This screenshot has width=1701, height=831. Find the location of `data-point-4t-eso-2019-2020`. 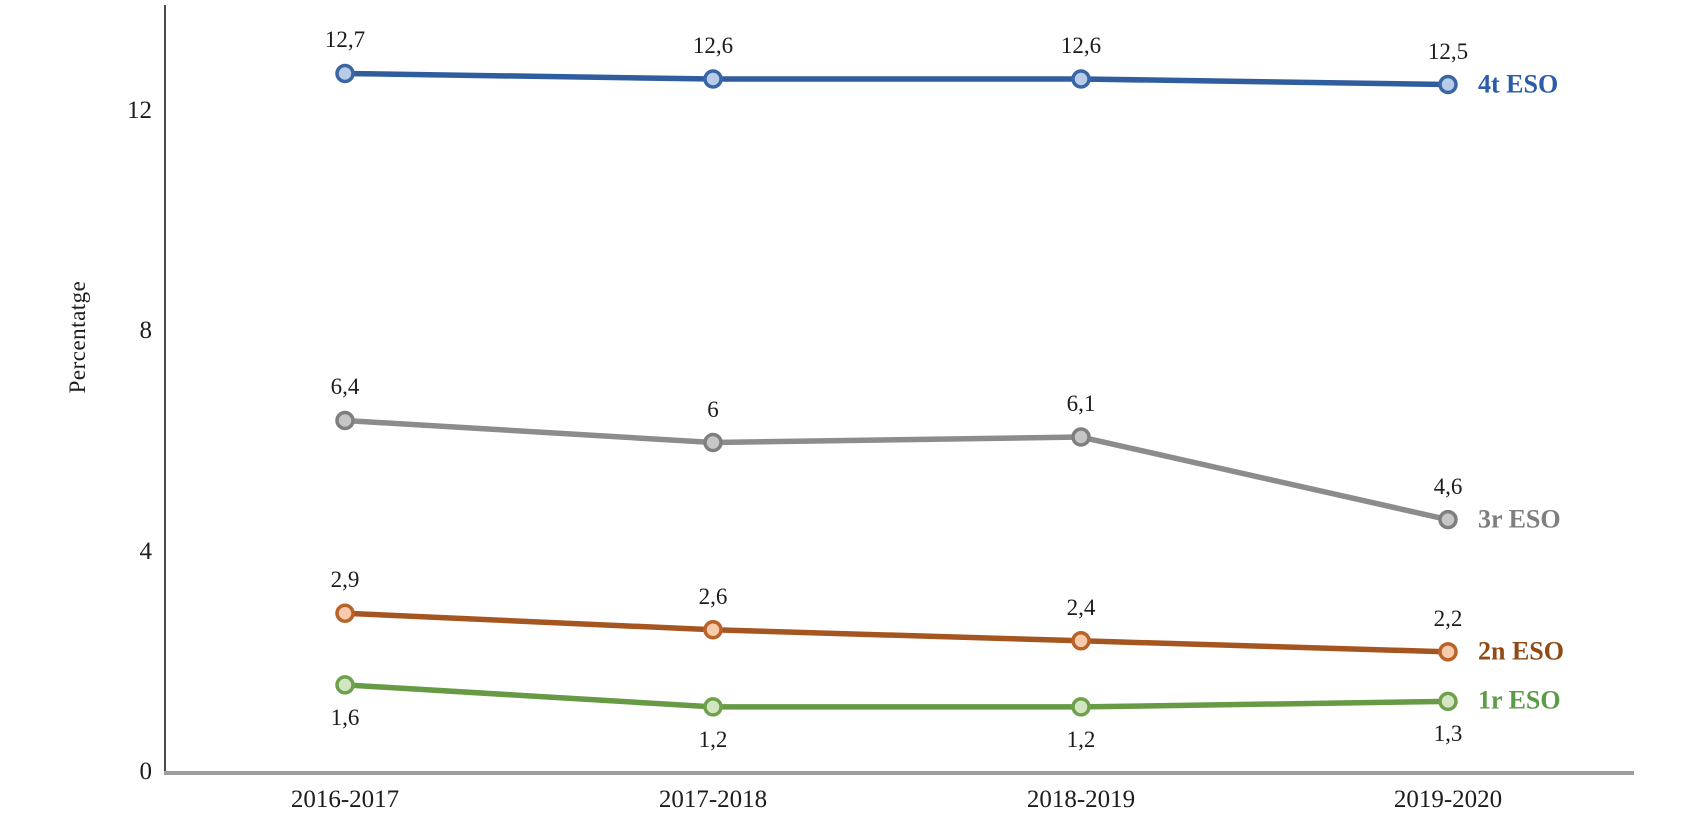

data-point-4t-eso-2019-2020 is located at coordinates (1448, 84).